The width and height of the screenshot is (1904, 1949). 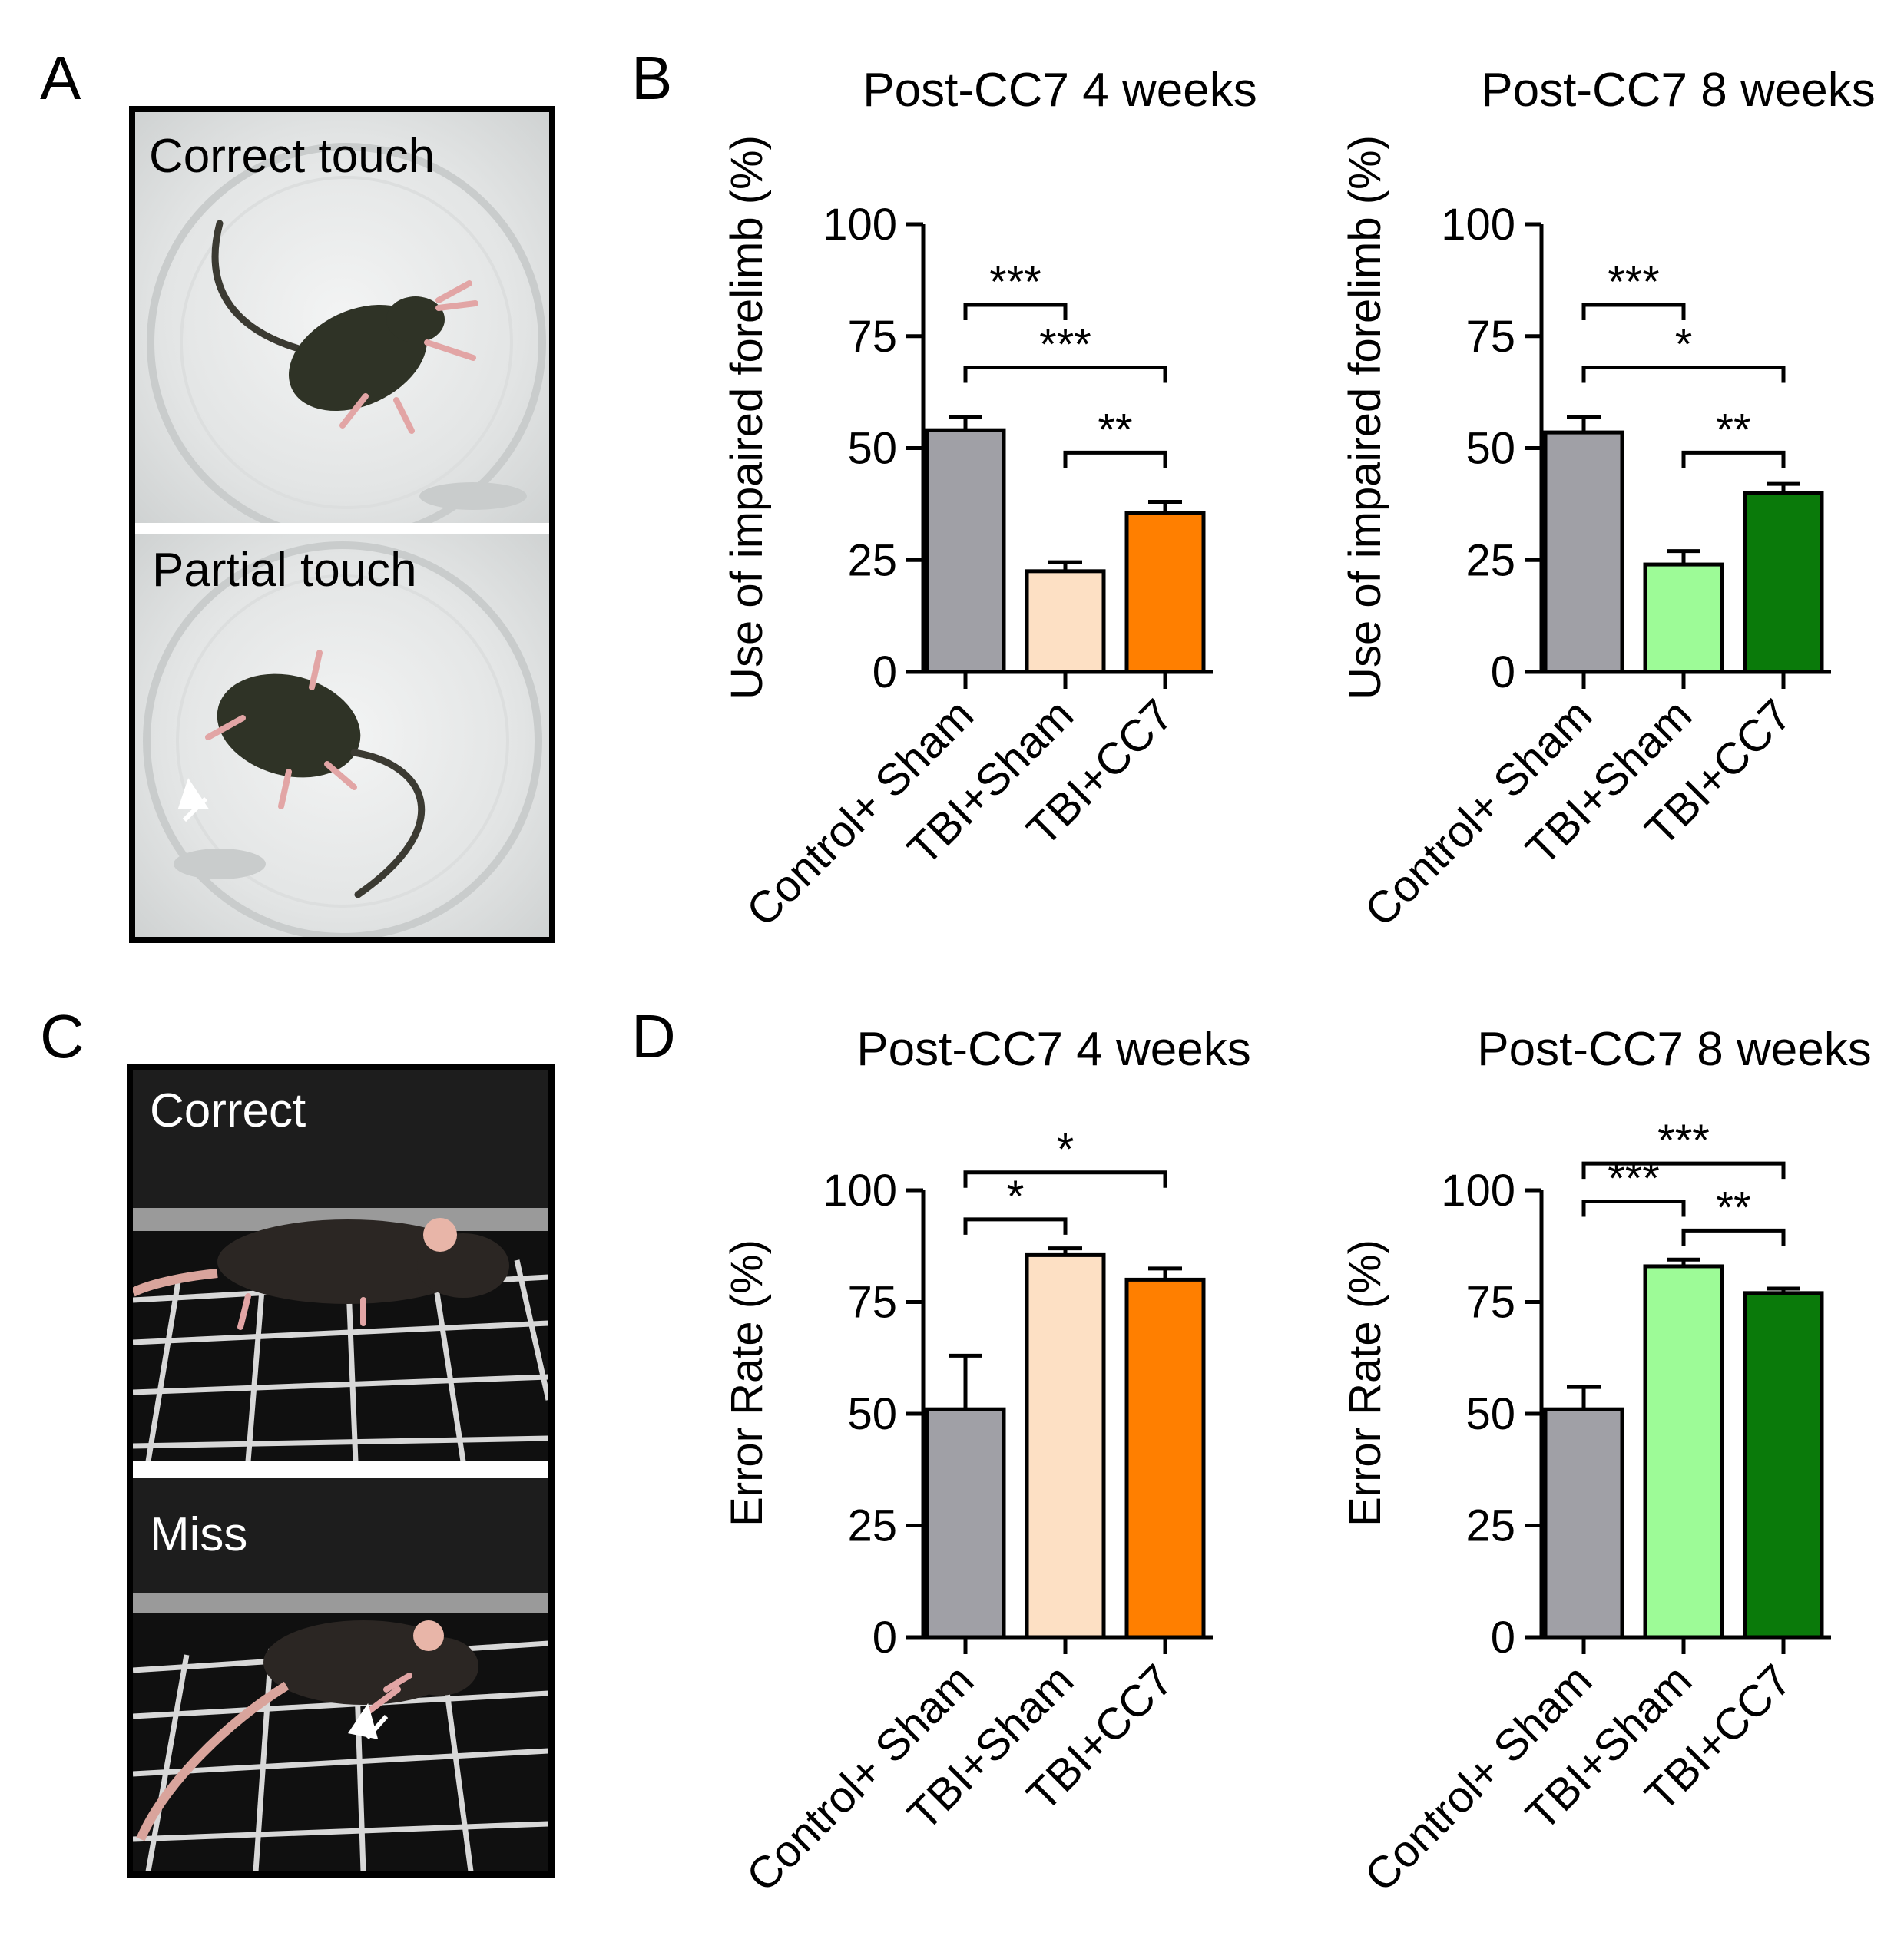 What do you see at coordinates (292, 156) in the screenshot?
I see `correct-touch-label: Correct touch` at bounding box center [292, 156].